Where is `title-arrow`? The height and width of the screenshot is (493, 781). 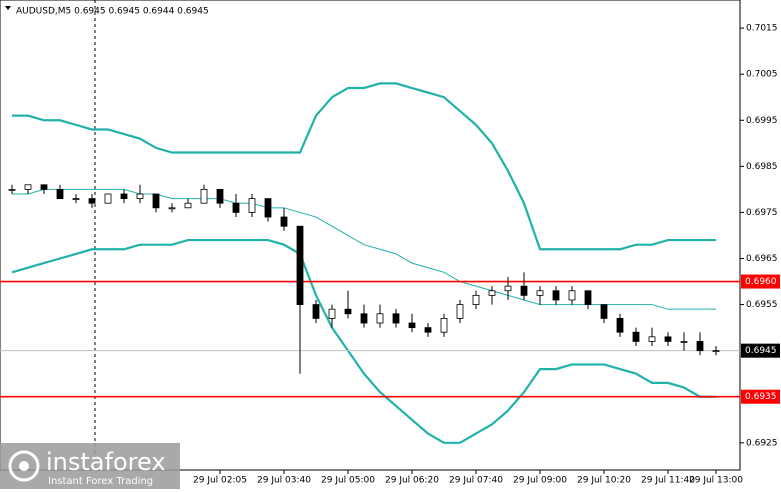
title-arrow is located at coordinates (8, 8).